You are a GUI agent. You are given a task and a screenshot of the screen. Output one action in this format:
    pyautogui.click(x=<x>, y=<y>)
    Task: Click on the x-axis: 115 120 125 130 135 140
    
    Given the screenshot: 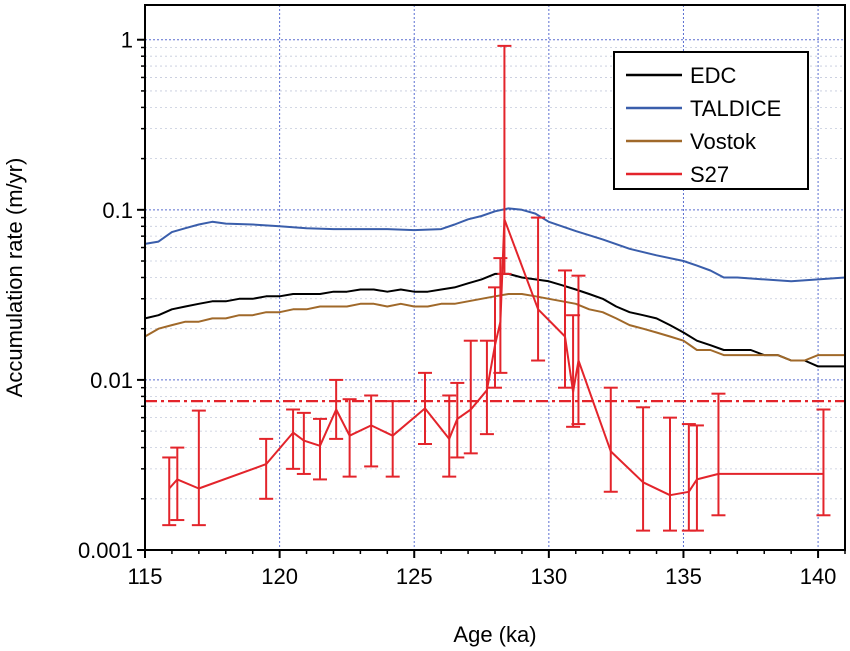 What is the action you would take?
    pyautogui.click(x=486, y=569)
    